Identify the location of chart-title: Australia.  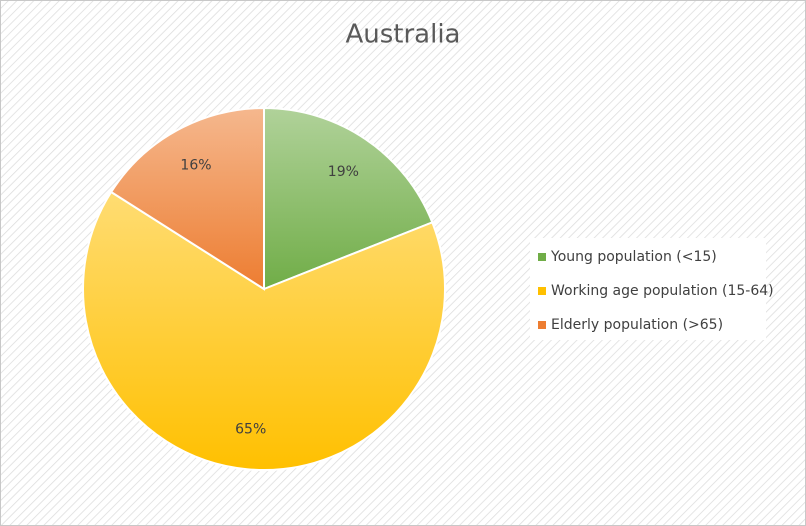
(402, 35).